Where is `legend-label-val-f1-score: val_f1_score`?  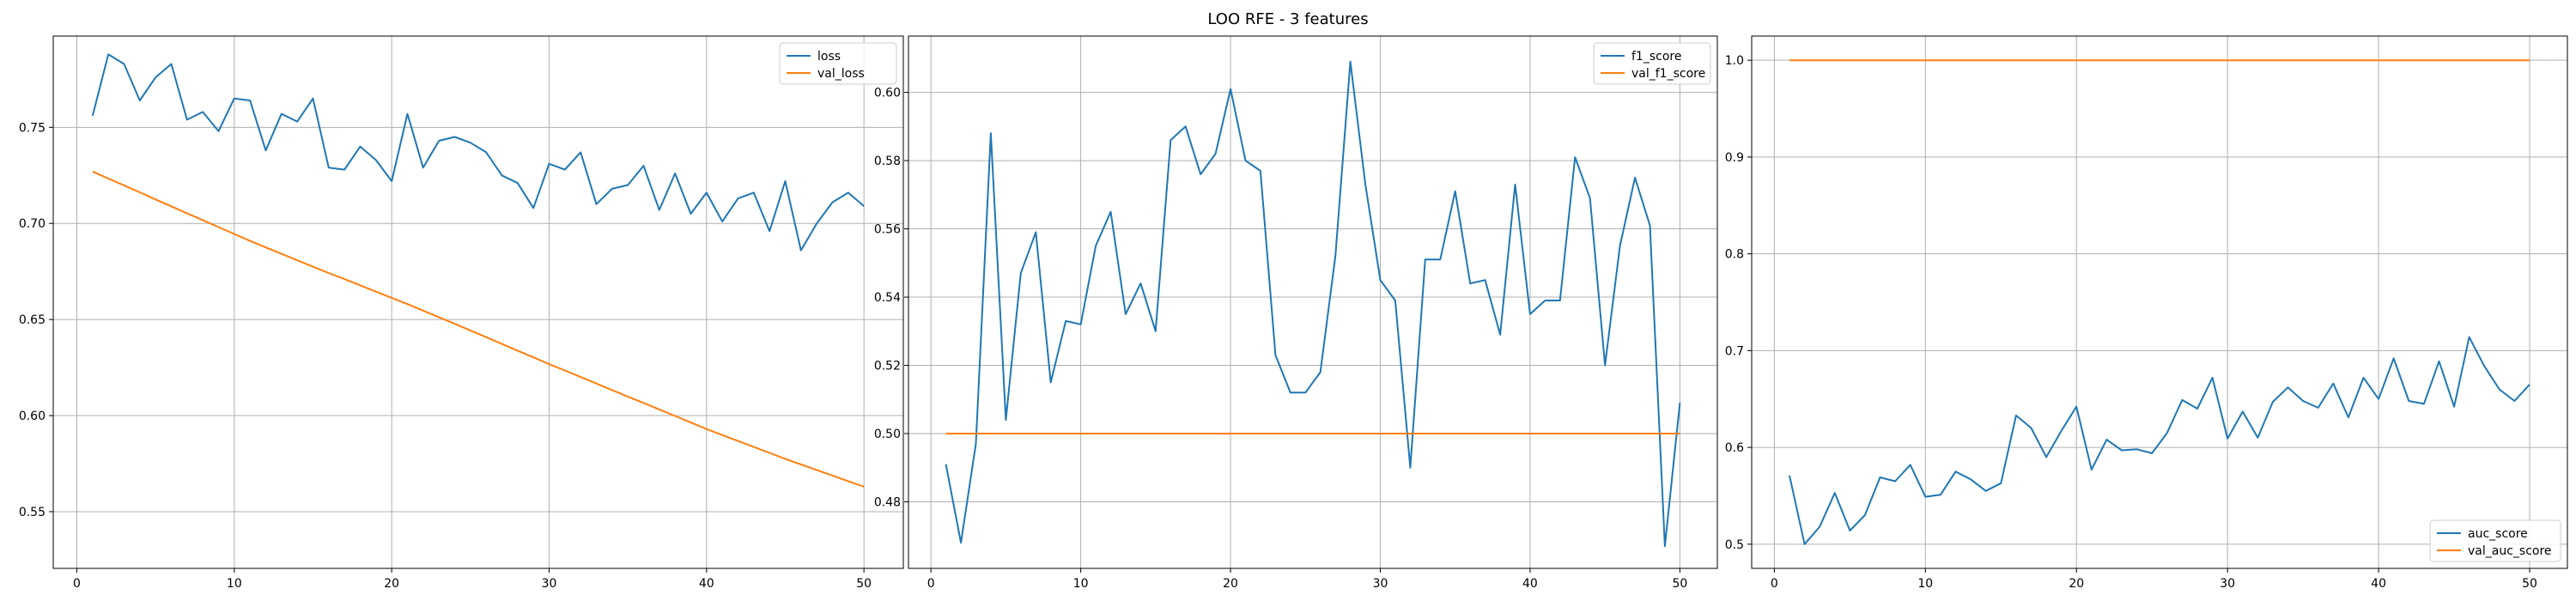 legend-label-val-f1-score: val_f1_score is located at coordinates (1668, 74).